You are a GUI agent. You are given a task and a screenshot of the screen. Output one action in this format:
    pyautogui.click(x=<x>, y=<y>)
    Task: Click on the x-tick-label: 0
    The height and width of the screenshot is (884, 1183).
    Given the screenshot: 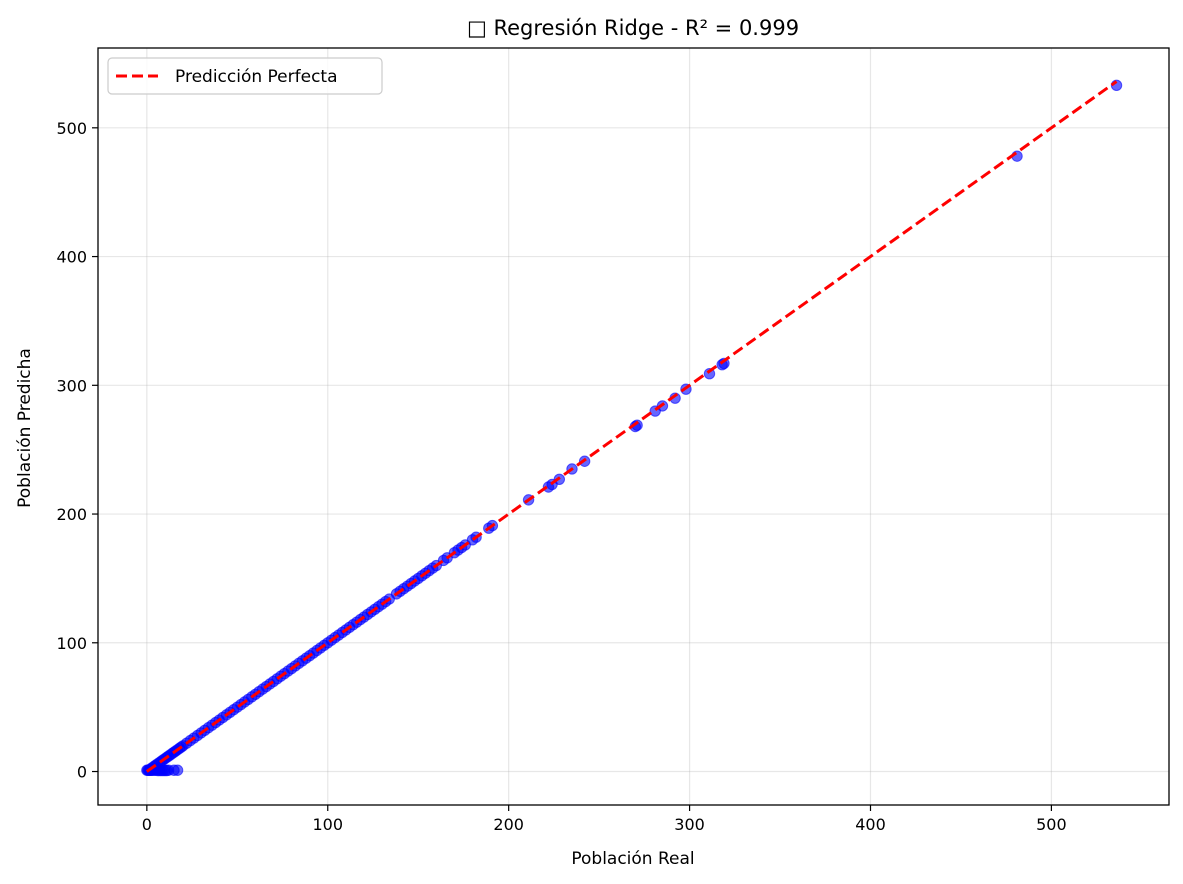 What is the action you would take?
    pyautogui.click(x=147, y=824)
    